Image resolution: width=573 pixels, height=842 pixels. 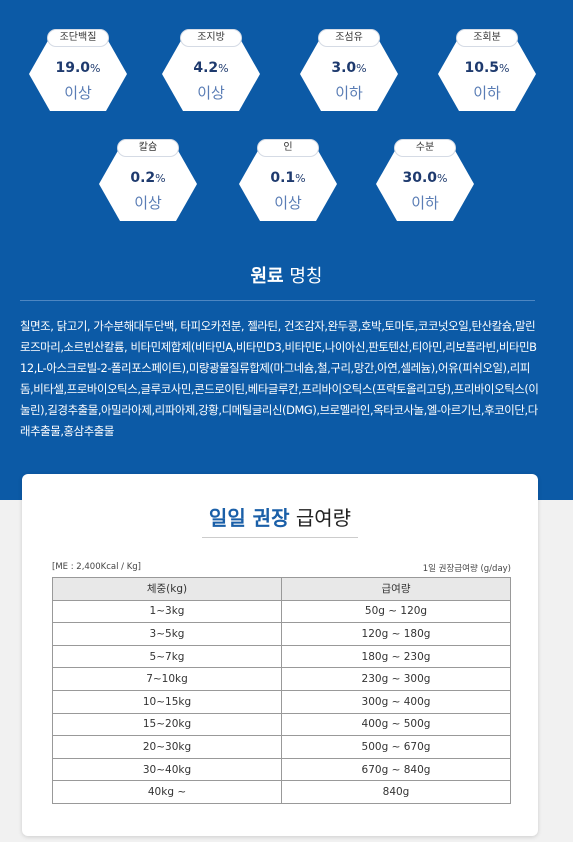 I want to click on table-cell: 3~5kg, so click(x=167, y=634).